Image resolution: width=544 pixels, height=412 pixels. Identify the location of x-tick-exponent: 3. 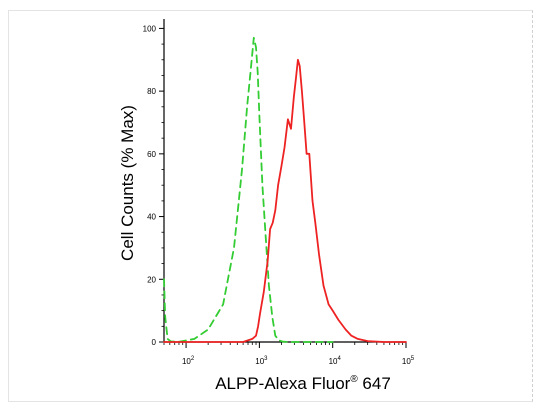
(266, 359).